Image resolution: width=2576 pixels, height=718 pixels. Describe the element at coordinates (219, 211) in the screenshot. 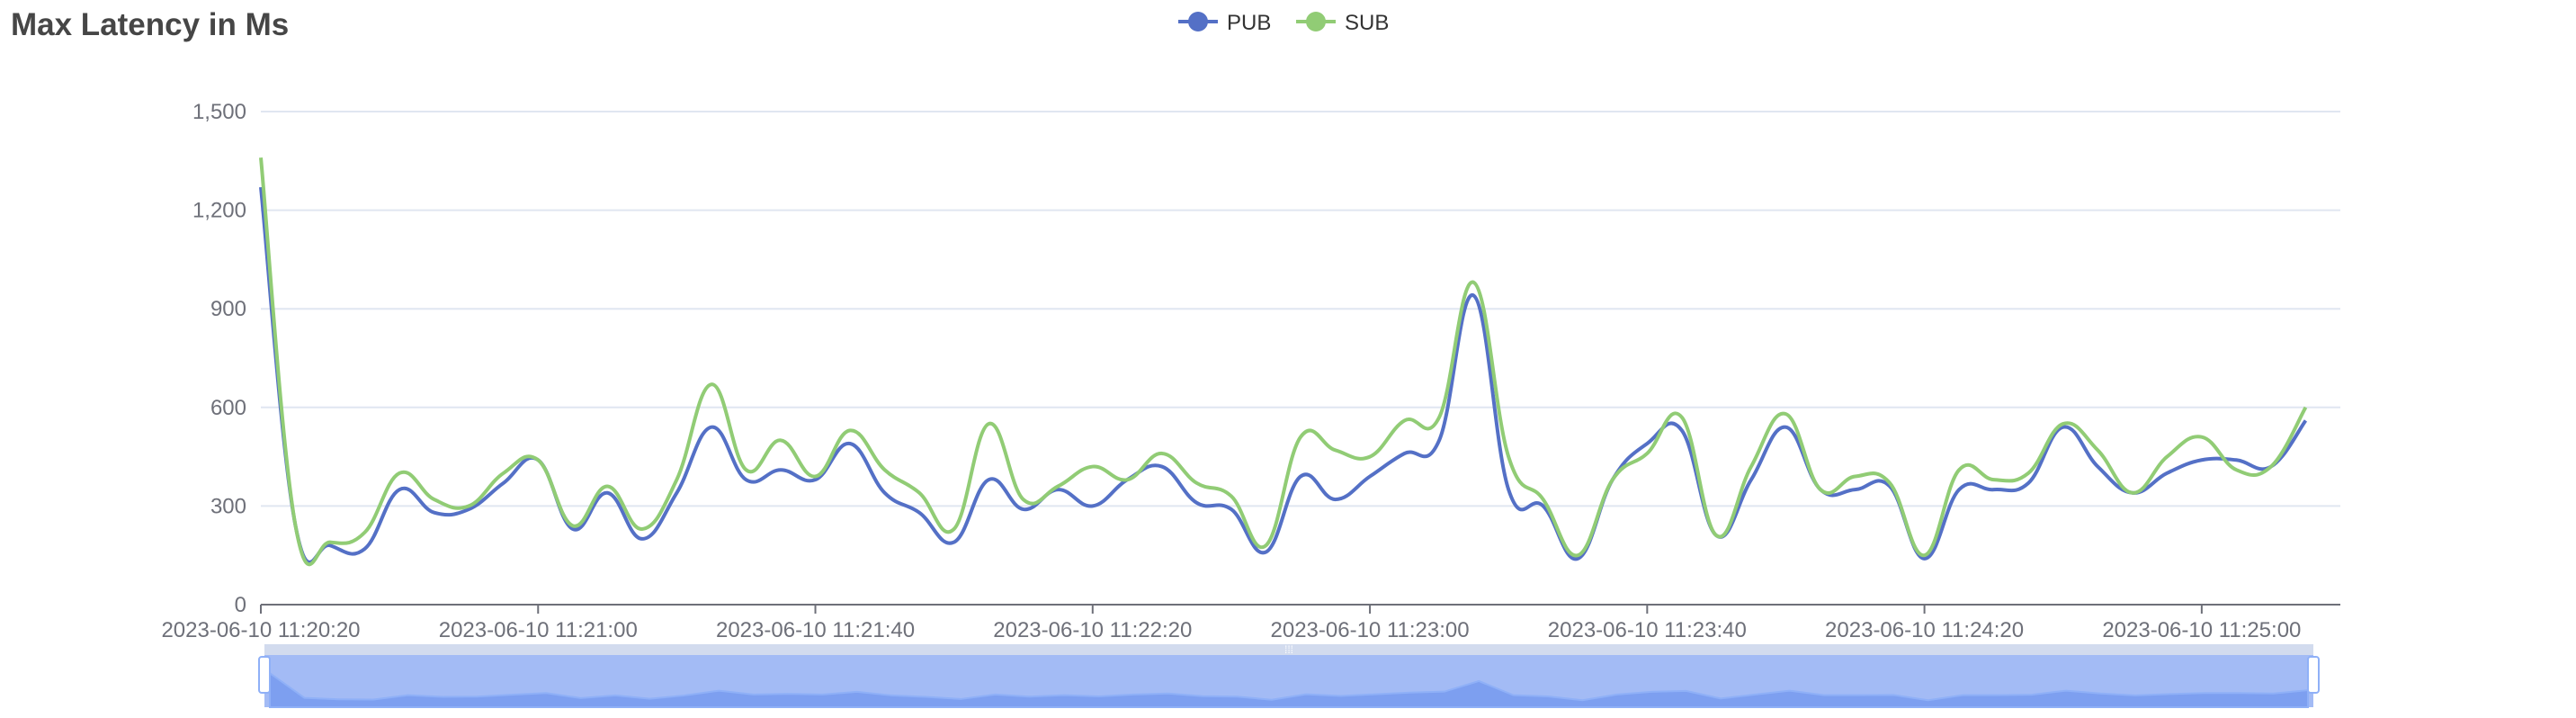

I see `y-tick-label: 1,200` at that location.